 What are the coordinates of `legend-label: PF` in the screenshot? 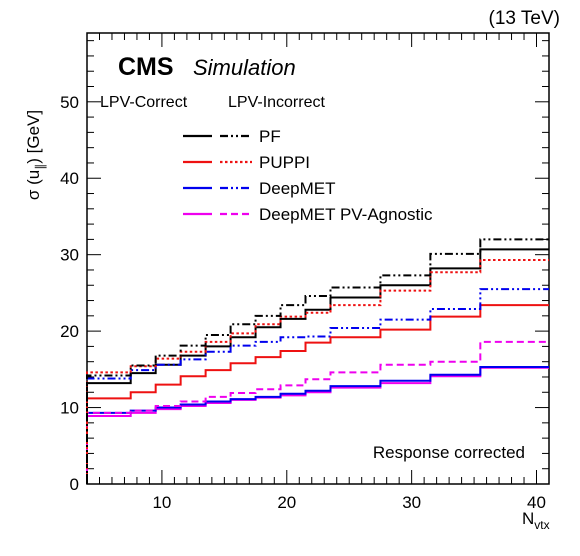 It's located at (270, 136).